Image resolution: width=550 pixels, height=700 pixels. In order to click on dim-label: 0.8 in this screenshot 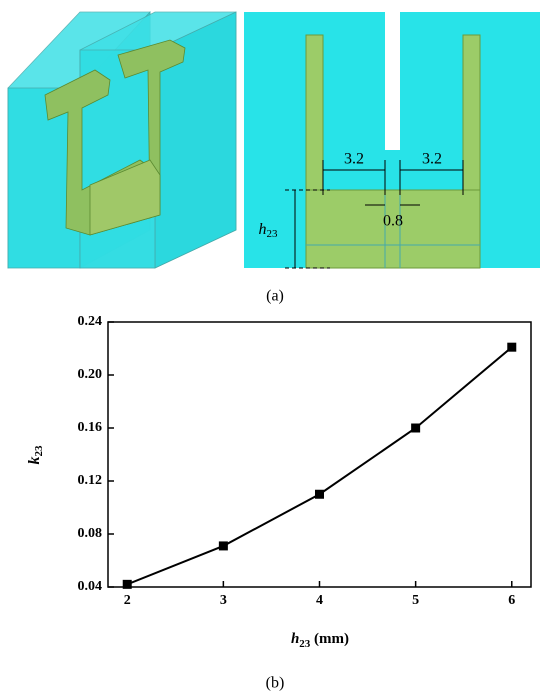, I will do `click(393, 221)`.